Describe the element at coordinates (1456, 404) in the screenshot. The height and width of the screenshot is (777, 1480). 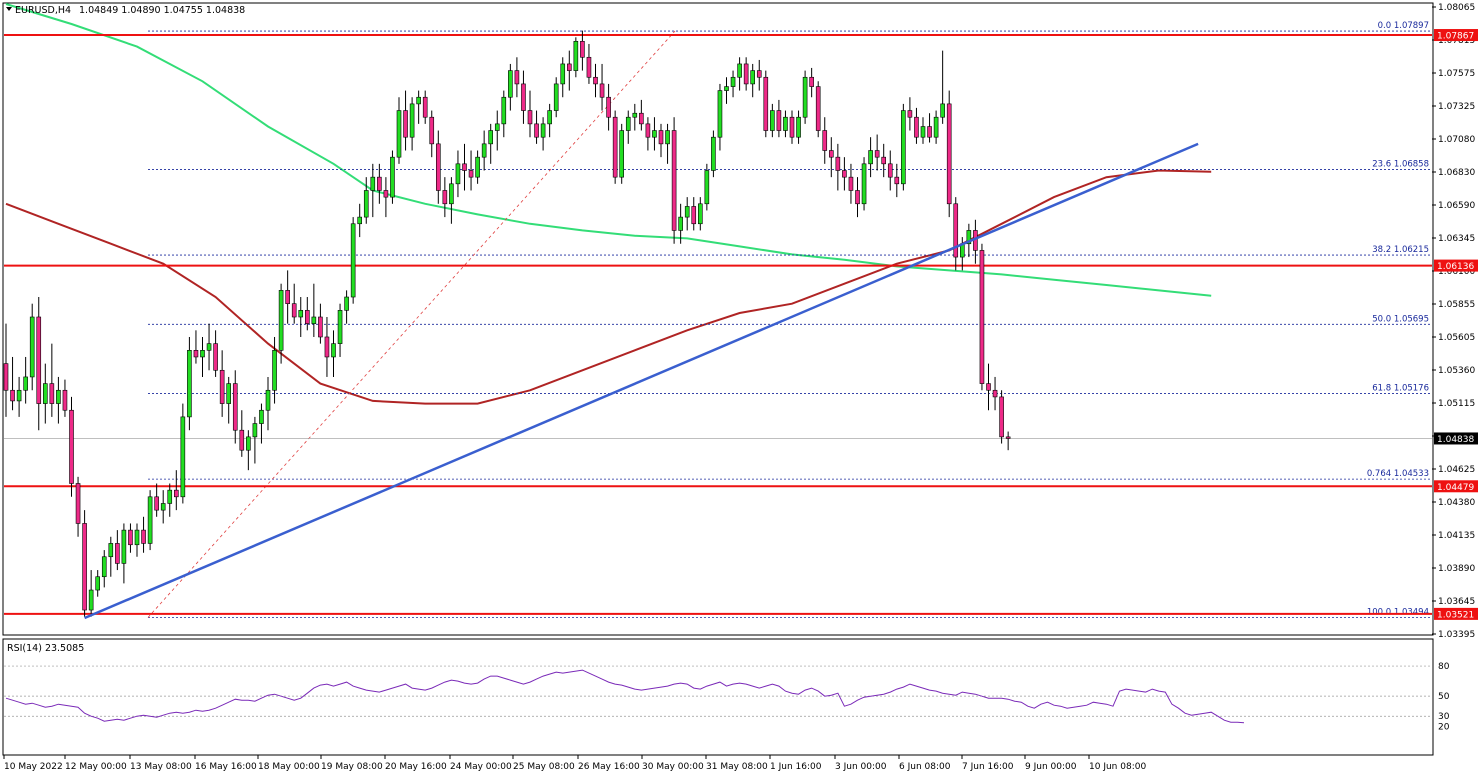
I see `price-tick-label: 1.05115` at that location.